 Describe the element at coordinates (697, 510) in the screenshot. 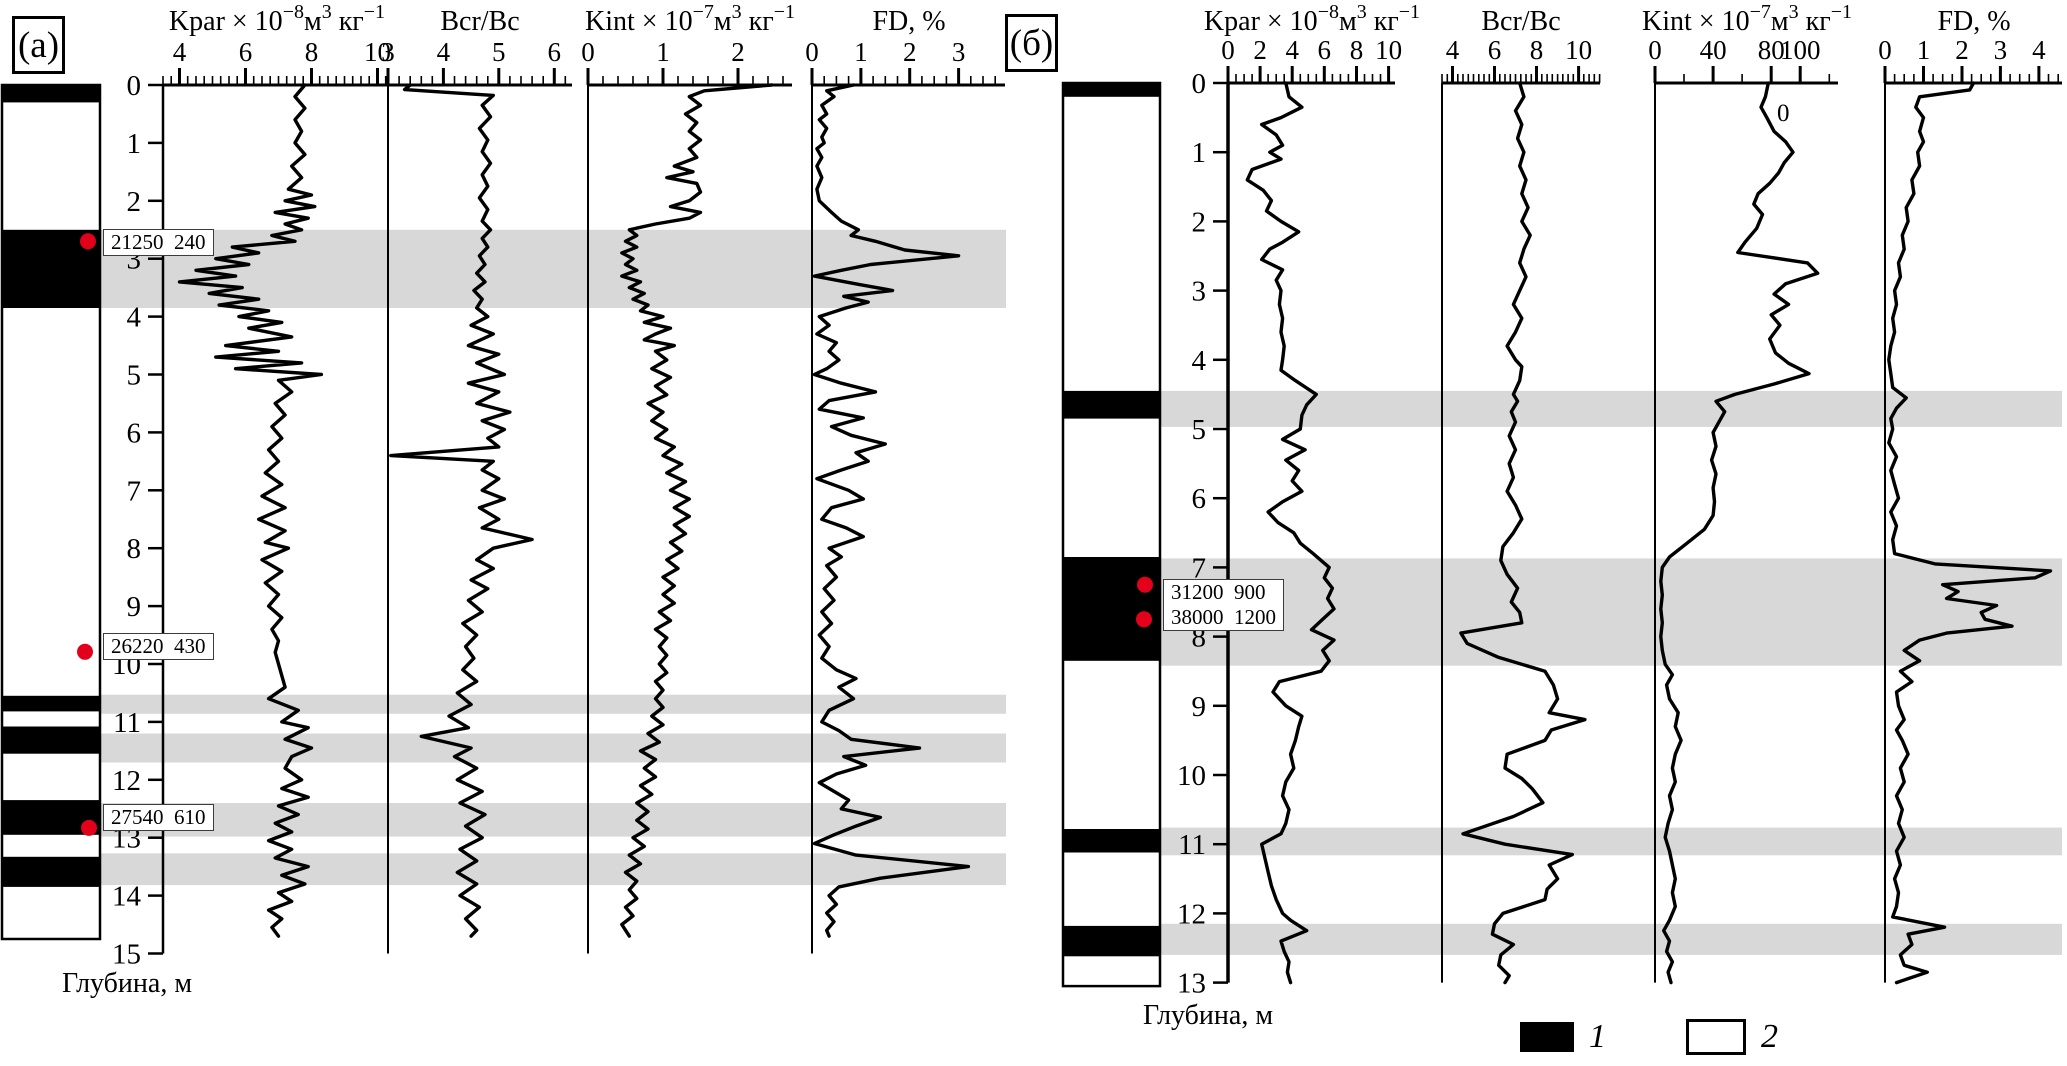

I see `kint-curve` at that location.